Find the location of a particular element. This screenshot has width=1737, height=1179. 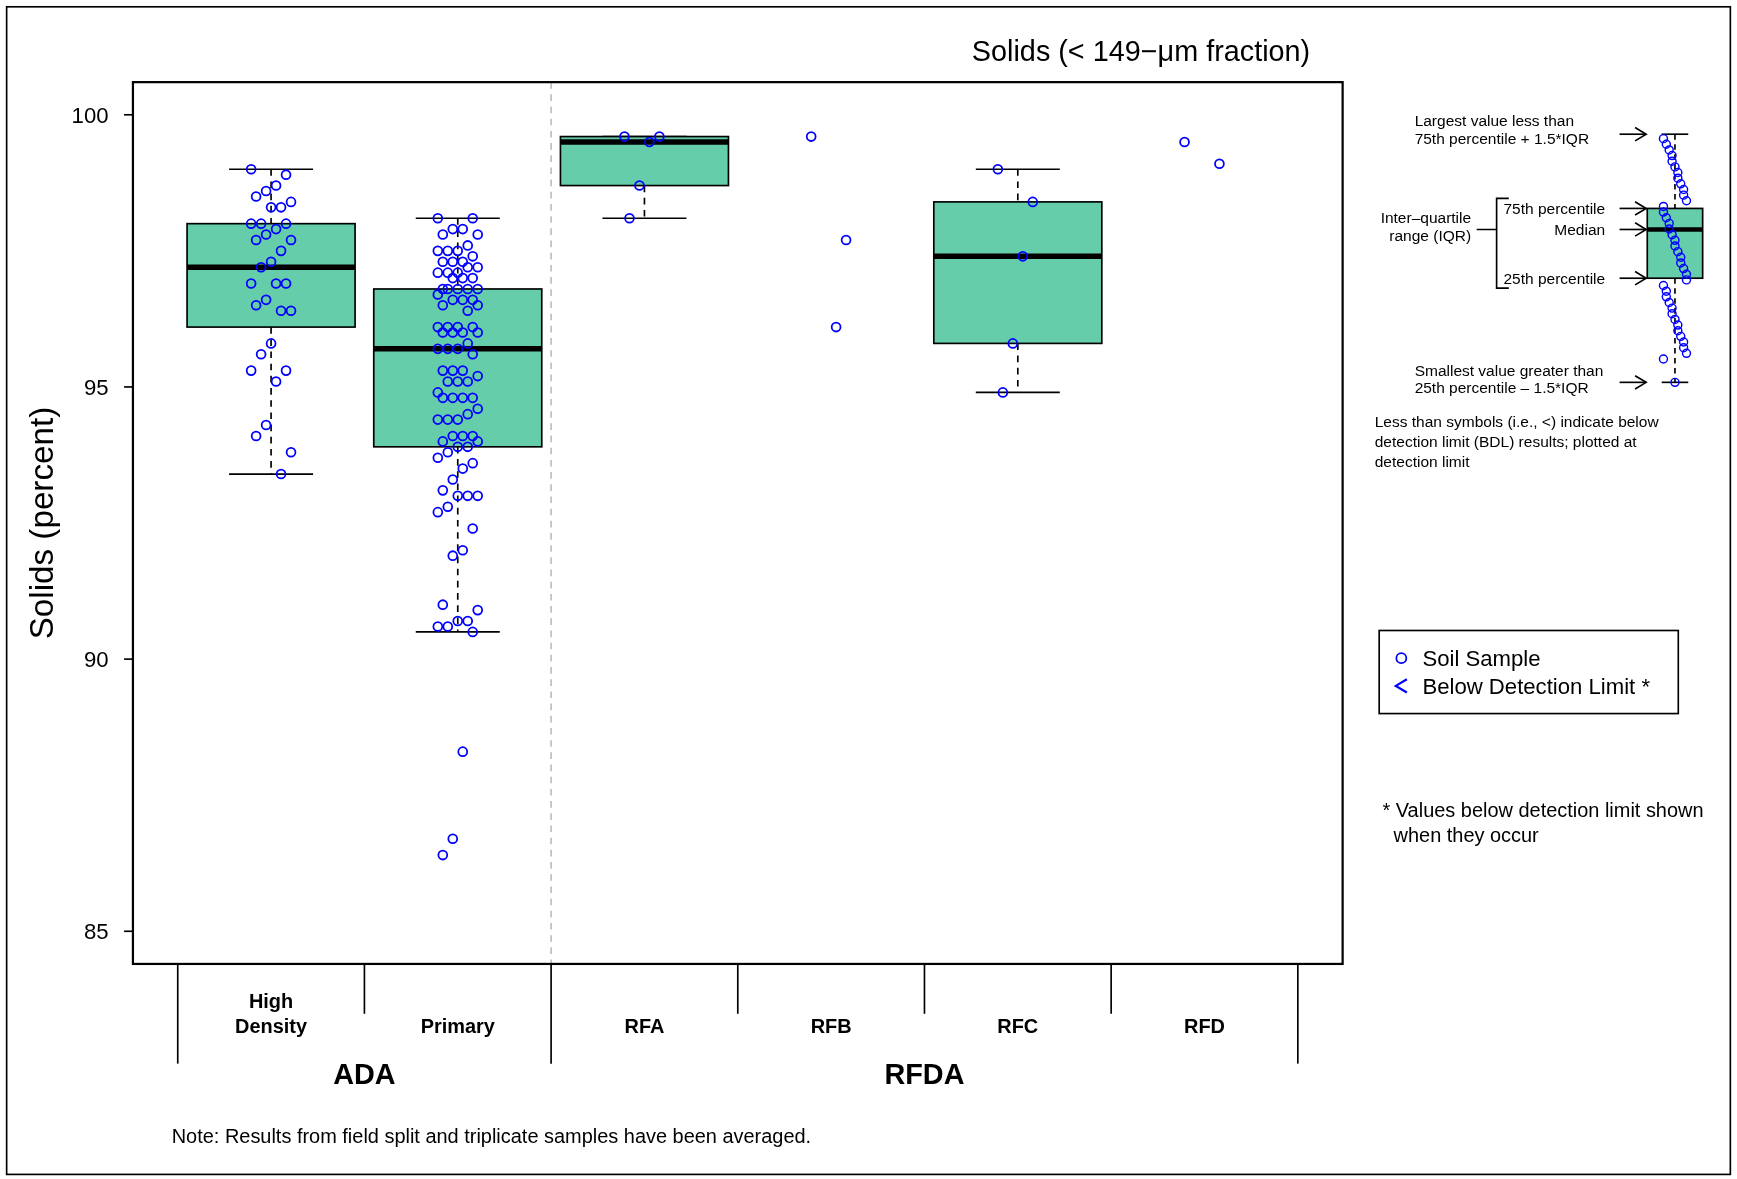

x-tick-label: RFB is located at coordinates (831, 1025).